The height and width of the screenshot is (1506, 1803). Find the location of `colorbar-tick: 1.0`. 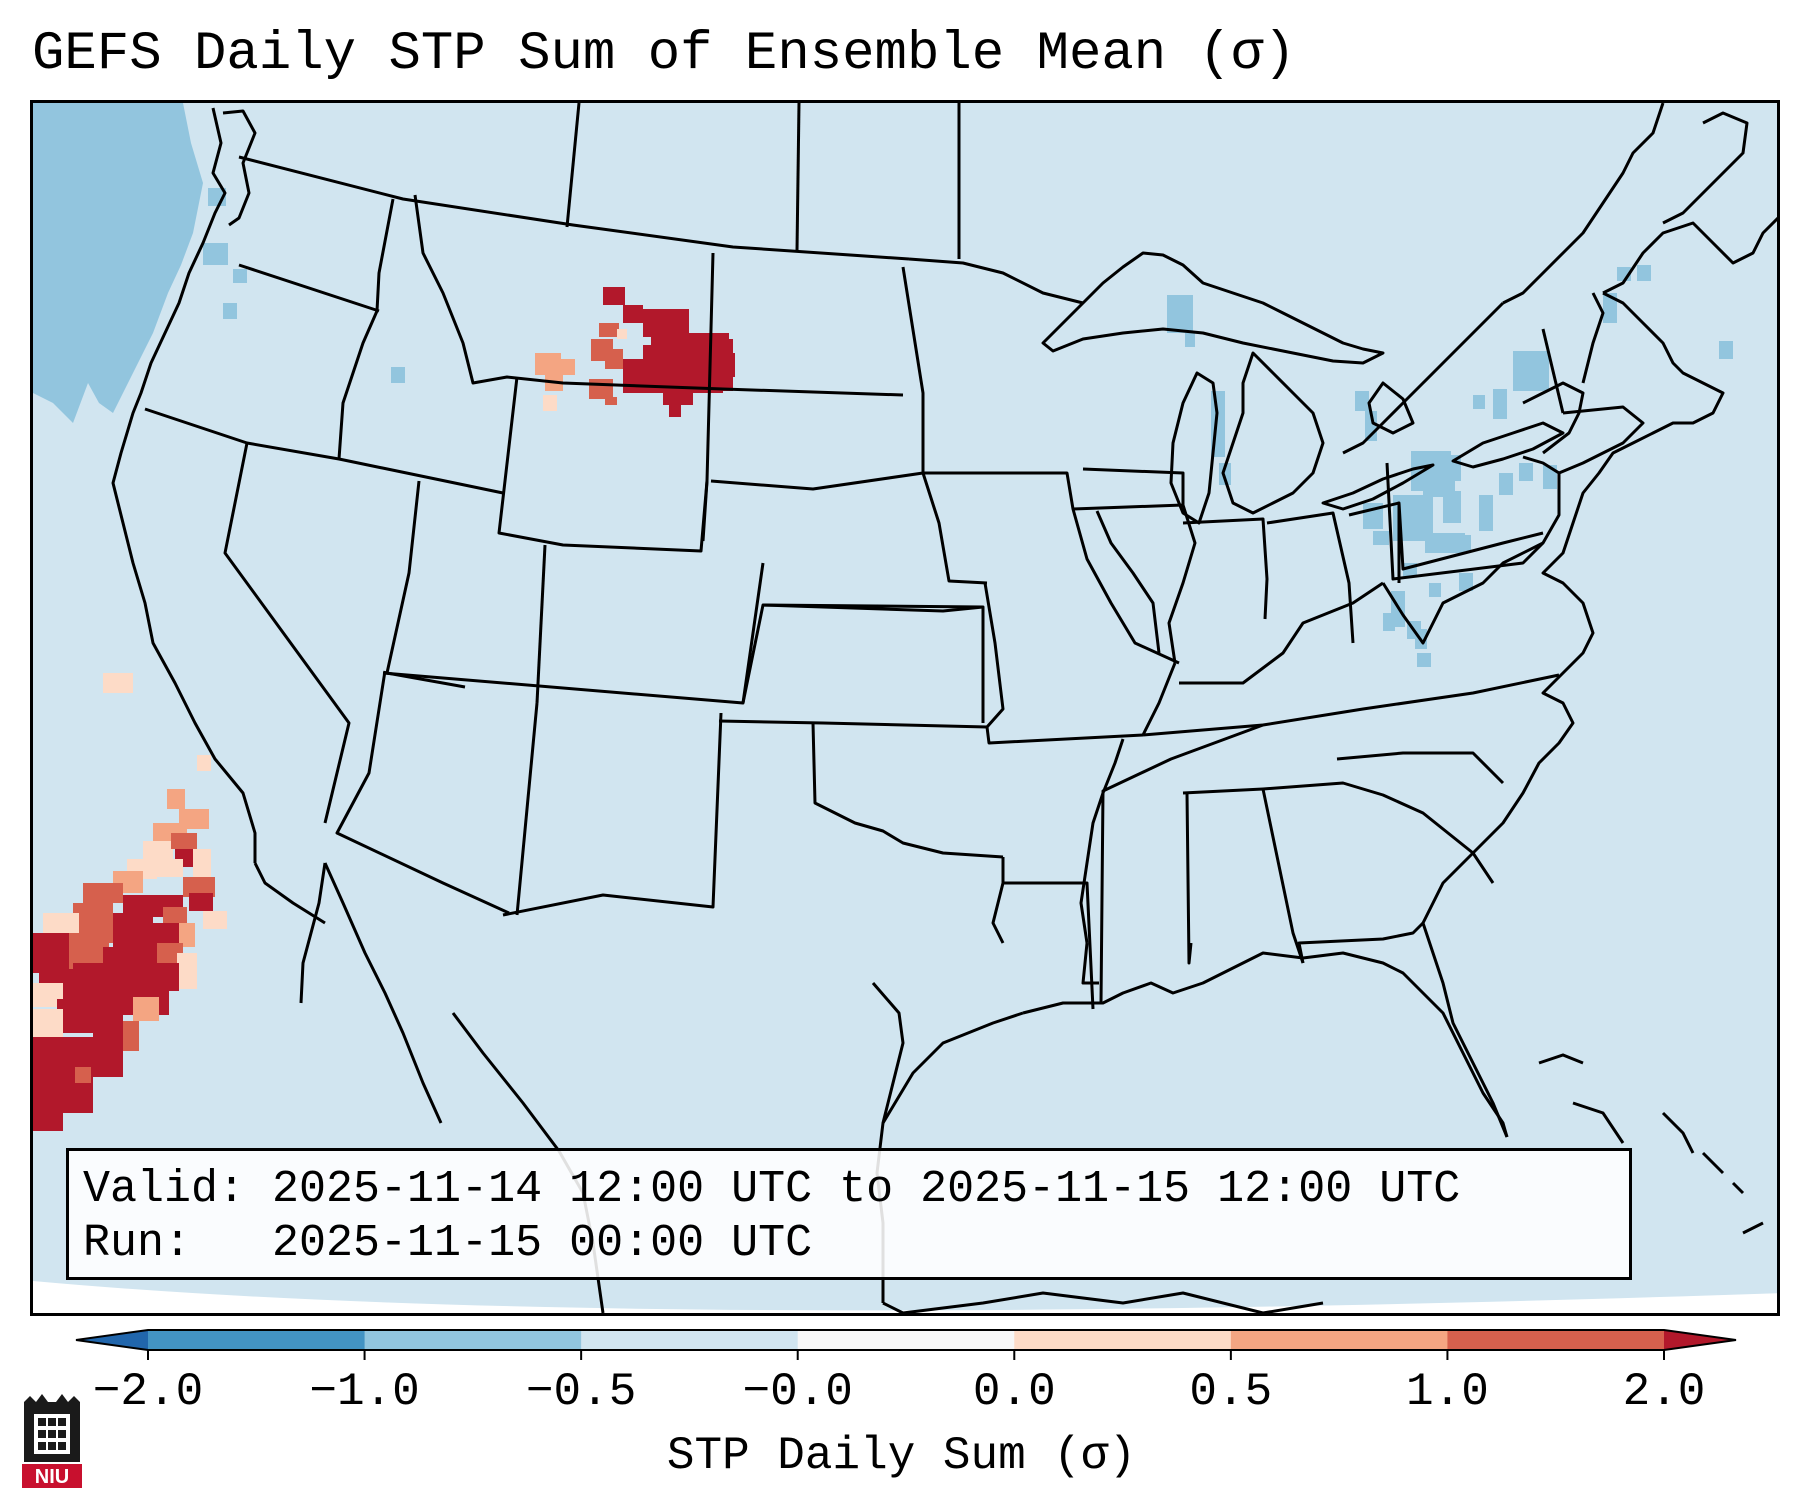

colorbar-tick: 1.0 is located at coordinates (1447, 1392).